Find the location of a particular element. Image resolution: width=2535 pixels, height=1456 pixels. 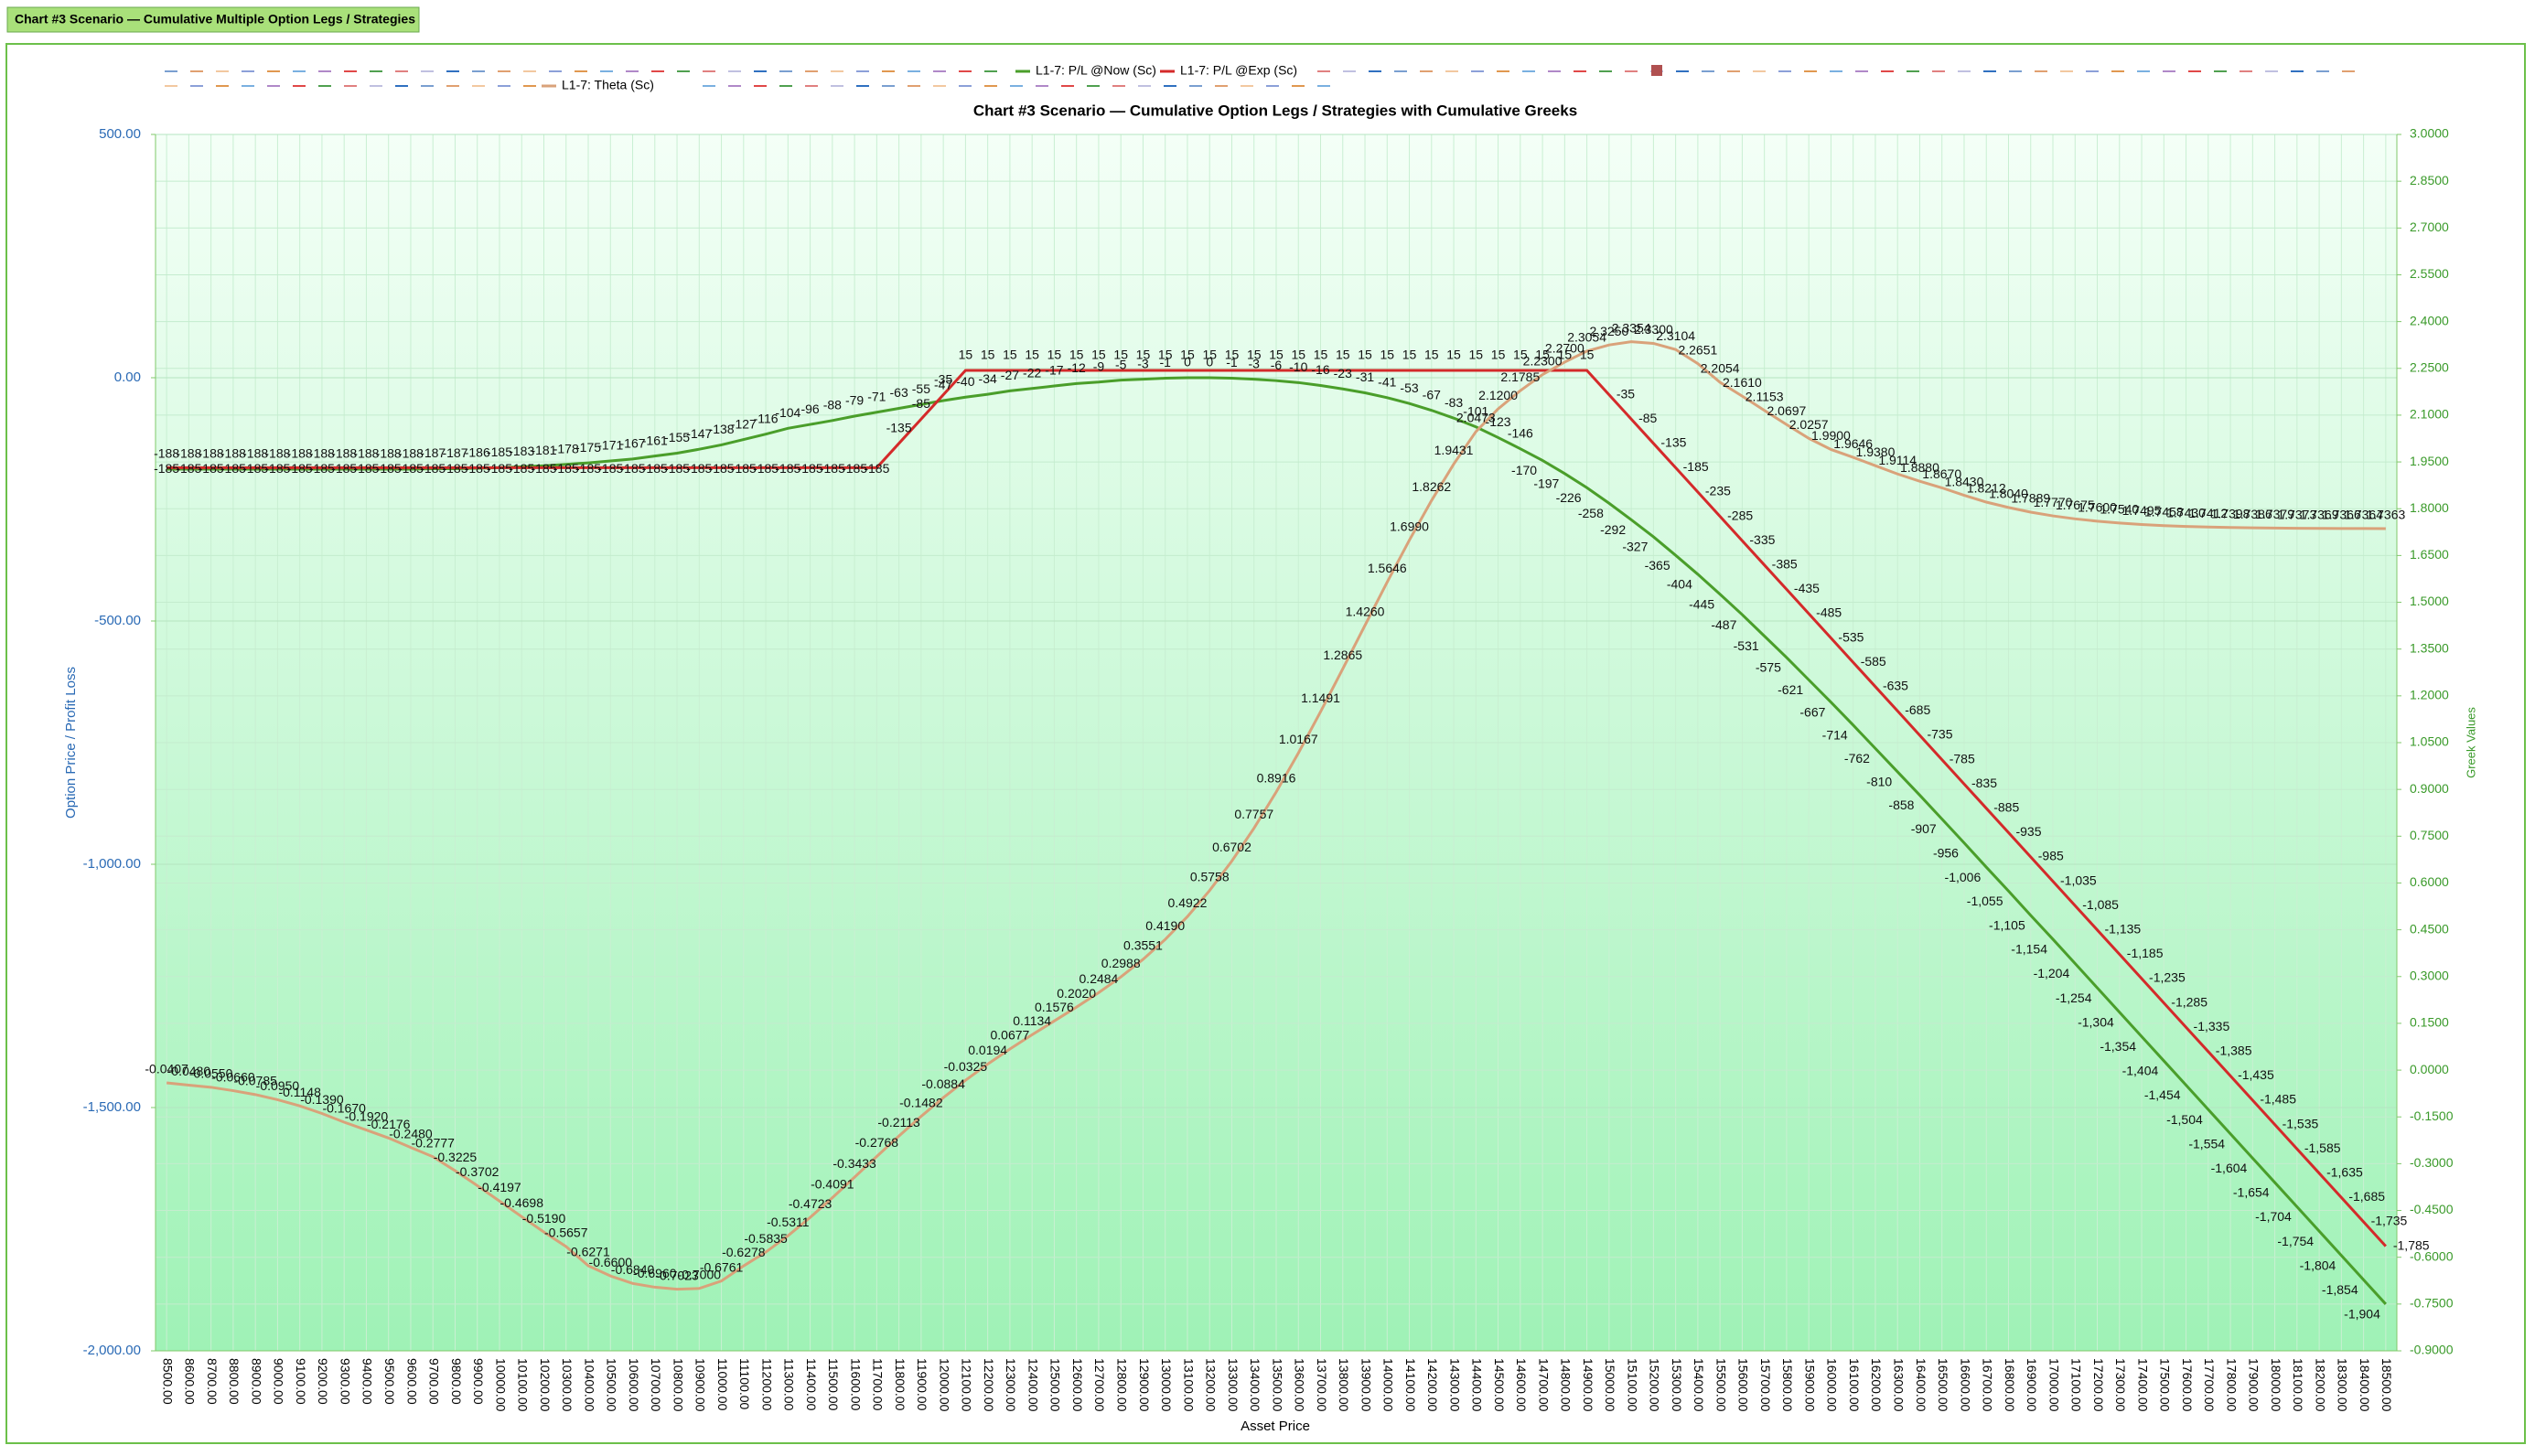

x-tick-label: 10100.00 is located at coordinates (523, 1385).